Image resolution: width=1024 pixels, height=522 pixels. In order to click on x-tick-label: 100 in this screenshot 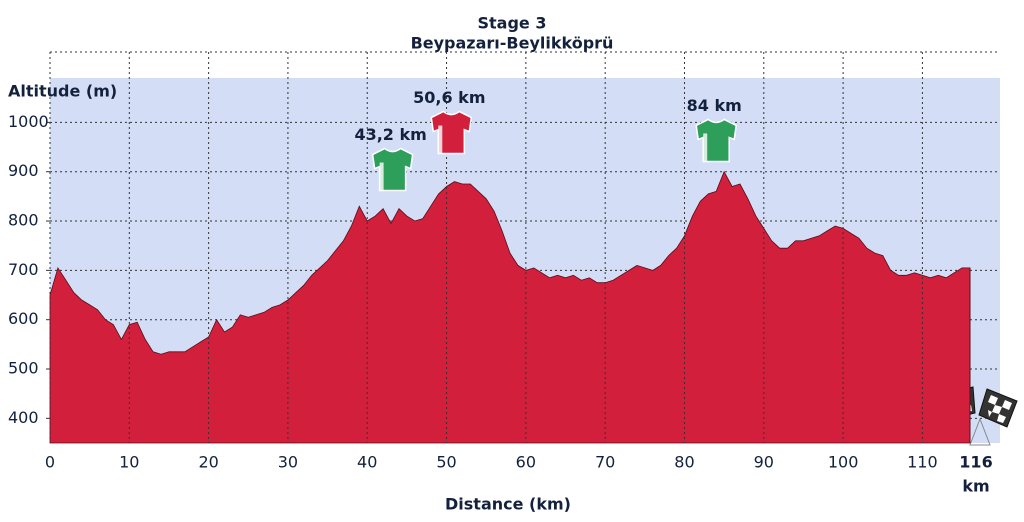, I will do `click(843, 462)`.